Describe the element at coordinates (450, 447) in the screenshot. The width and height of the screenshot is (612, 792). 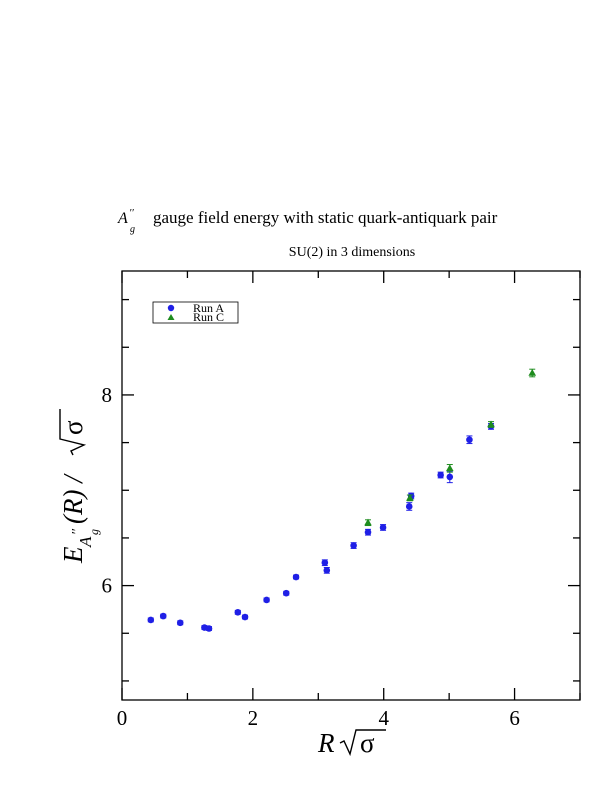
I see `series-run-c` at that location.